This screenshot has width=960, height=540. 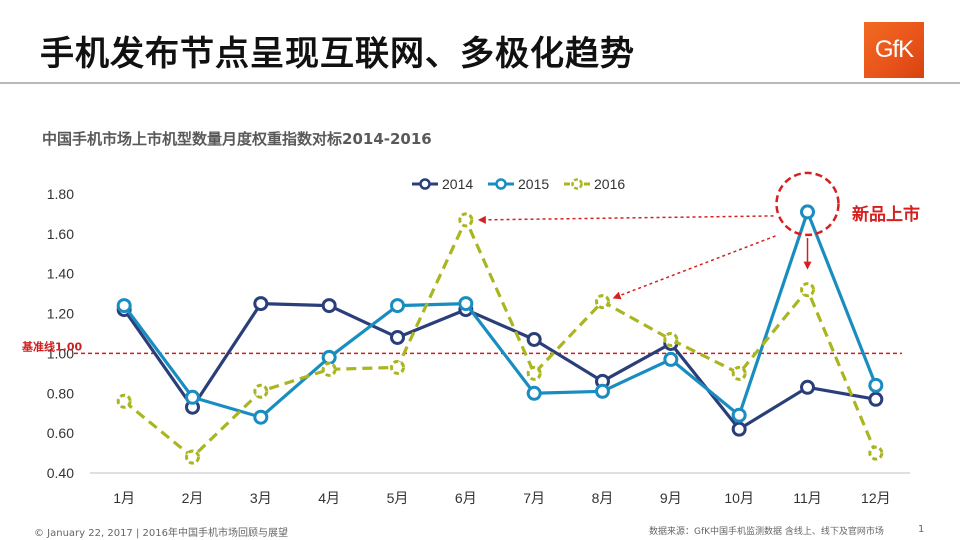 I want to click on legend-label-2016: 2016, so click(x=609, y=184).